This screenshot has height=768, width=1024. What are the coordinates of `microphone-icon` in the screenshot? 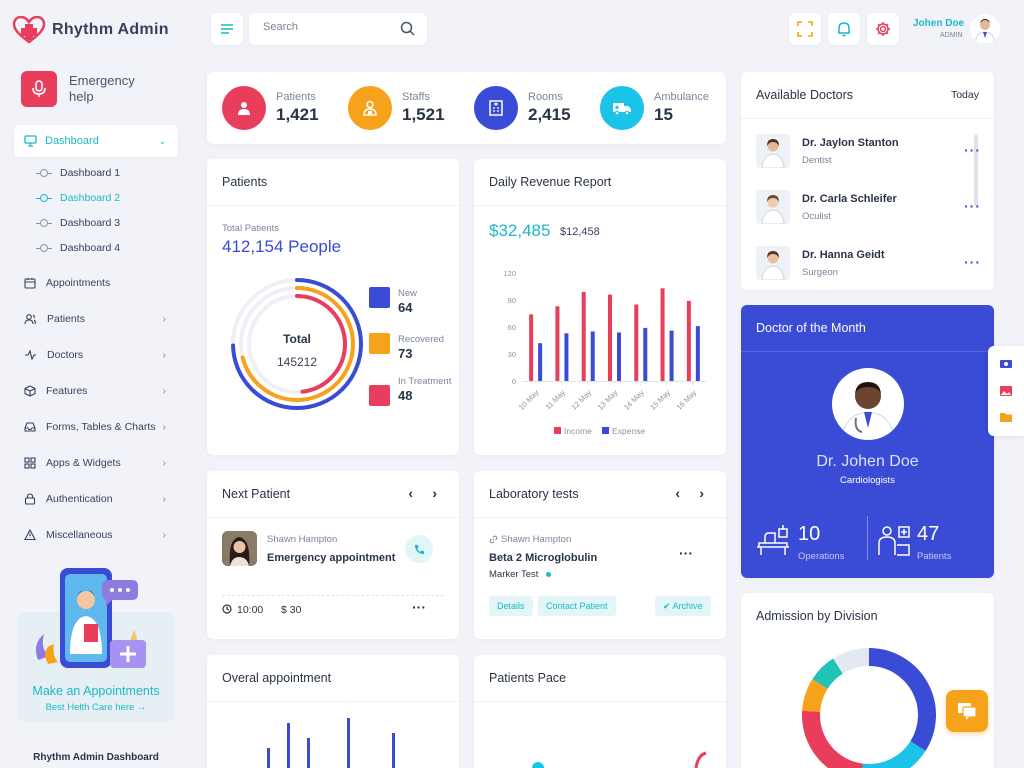 It's located at (39, 89).